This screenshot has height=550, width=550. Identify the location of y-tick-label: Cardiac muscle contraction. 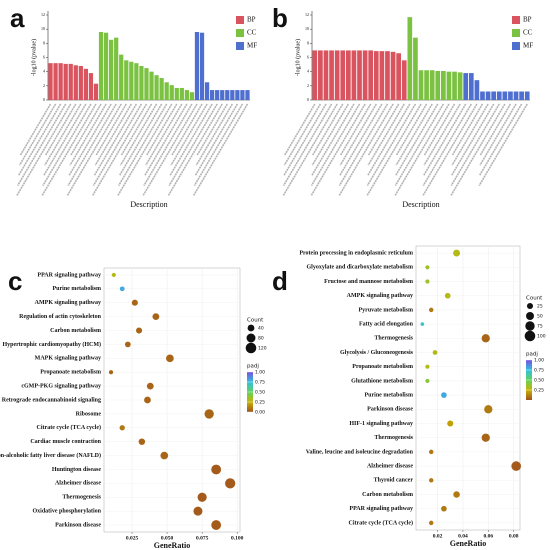
(65, 442).